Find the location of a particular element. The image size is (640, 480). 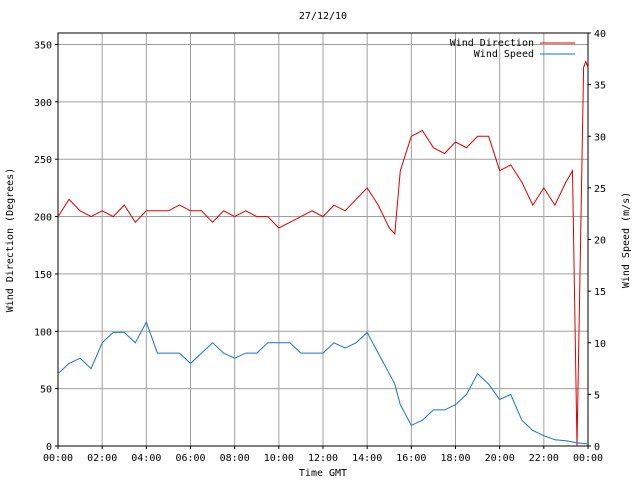

x-tick-label: 04:00 is located at coordinates (146, 458).